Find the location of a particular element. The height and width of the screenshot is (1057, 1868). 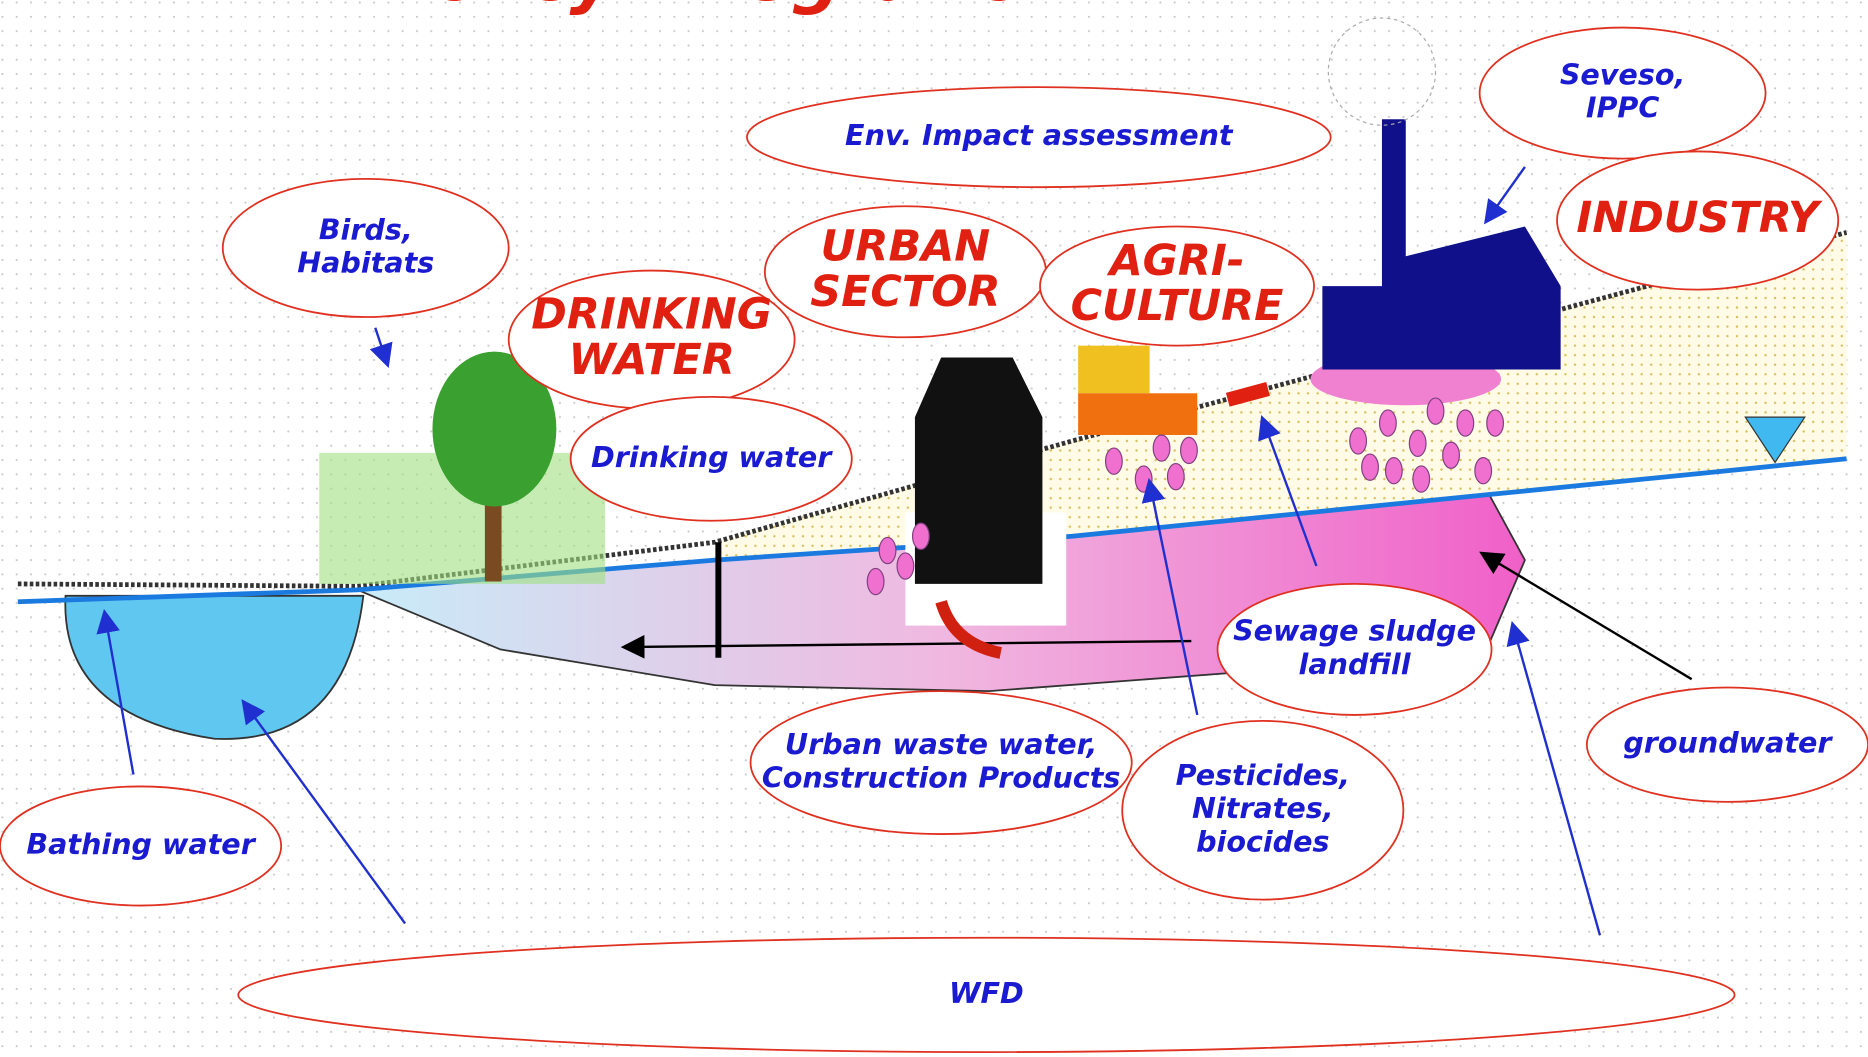

callout-text: Urban waste water, is located at coordinates (941, 744).